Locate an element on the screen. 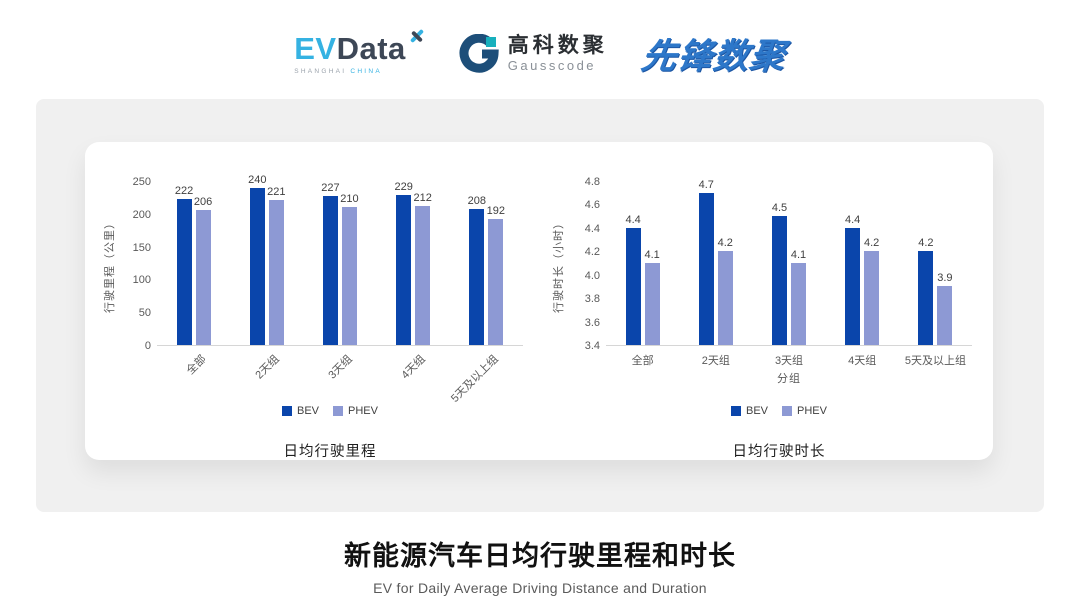 This screenshot has height=608, width=1080. data-label: 229 is located at coordinates (403, 187).